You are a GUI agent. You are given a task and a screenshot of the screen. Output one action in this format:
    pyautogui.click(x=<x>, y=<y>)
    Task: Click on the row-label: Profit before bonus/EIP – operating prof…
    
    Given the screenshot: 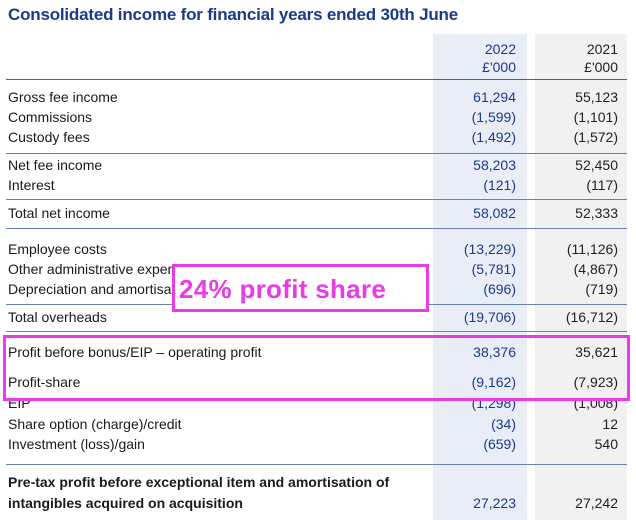 What is the action you would take?
    pyautogui.click(x=135, y=352)
    